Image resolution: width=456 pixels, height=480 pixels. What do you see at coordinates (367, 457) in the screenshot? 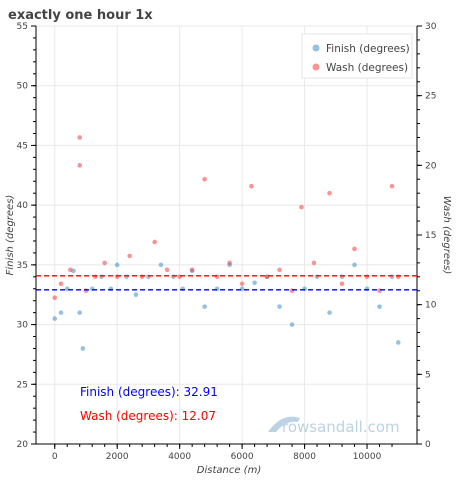
I see `x-tick-label: 10000` at bounding box center [367, 457].